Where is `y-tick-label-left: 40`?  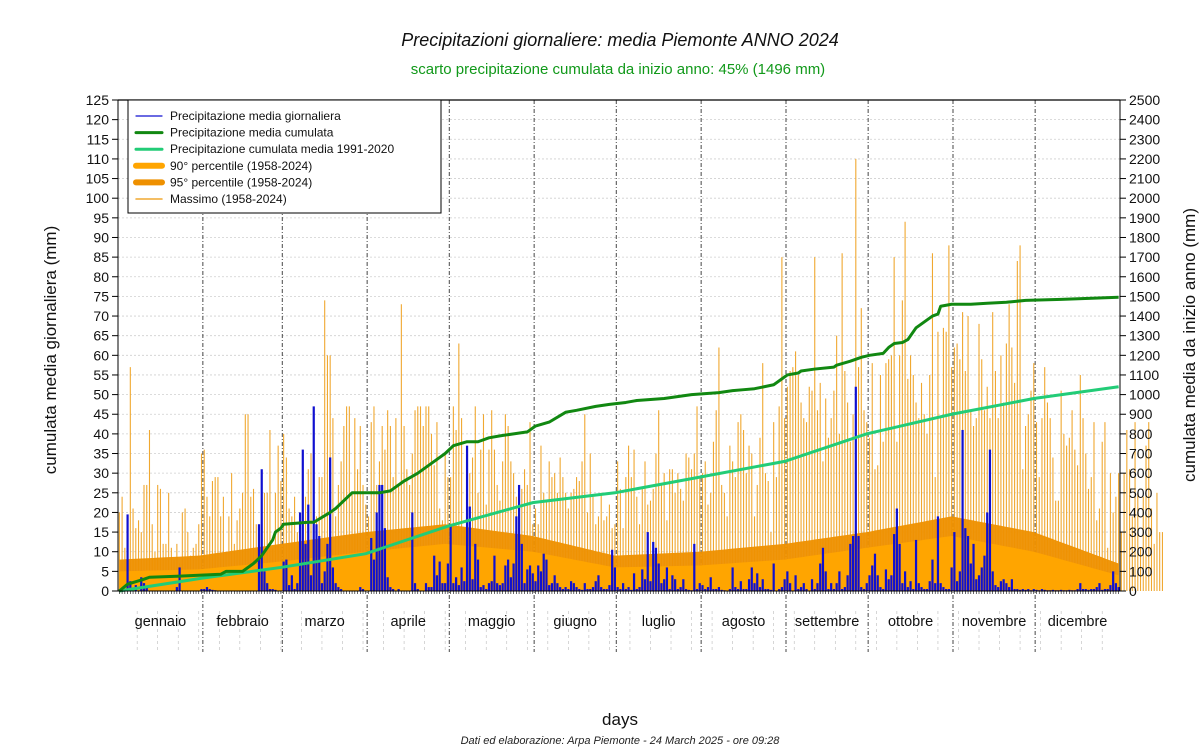
y-tick-label-left: 40 is located at coordinates (101, 434).